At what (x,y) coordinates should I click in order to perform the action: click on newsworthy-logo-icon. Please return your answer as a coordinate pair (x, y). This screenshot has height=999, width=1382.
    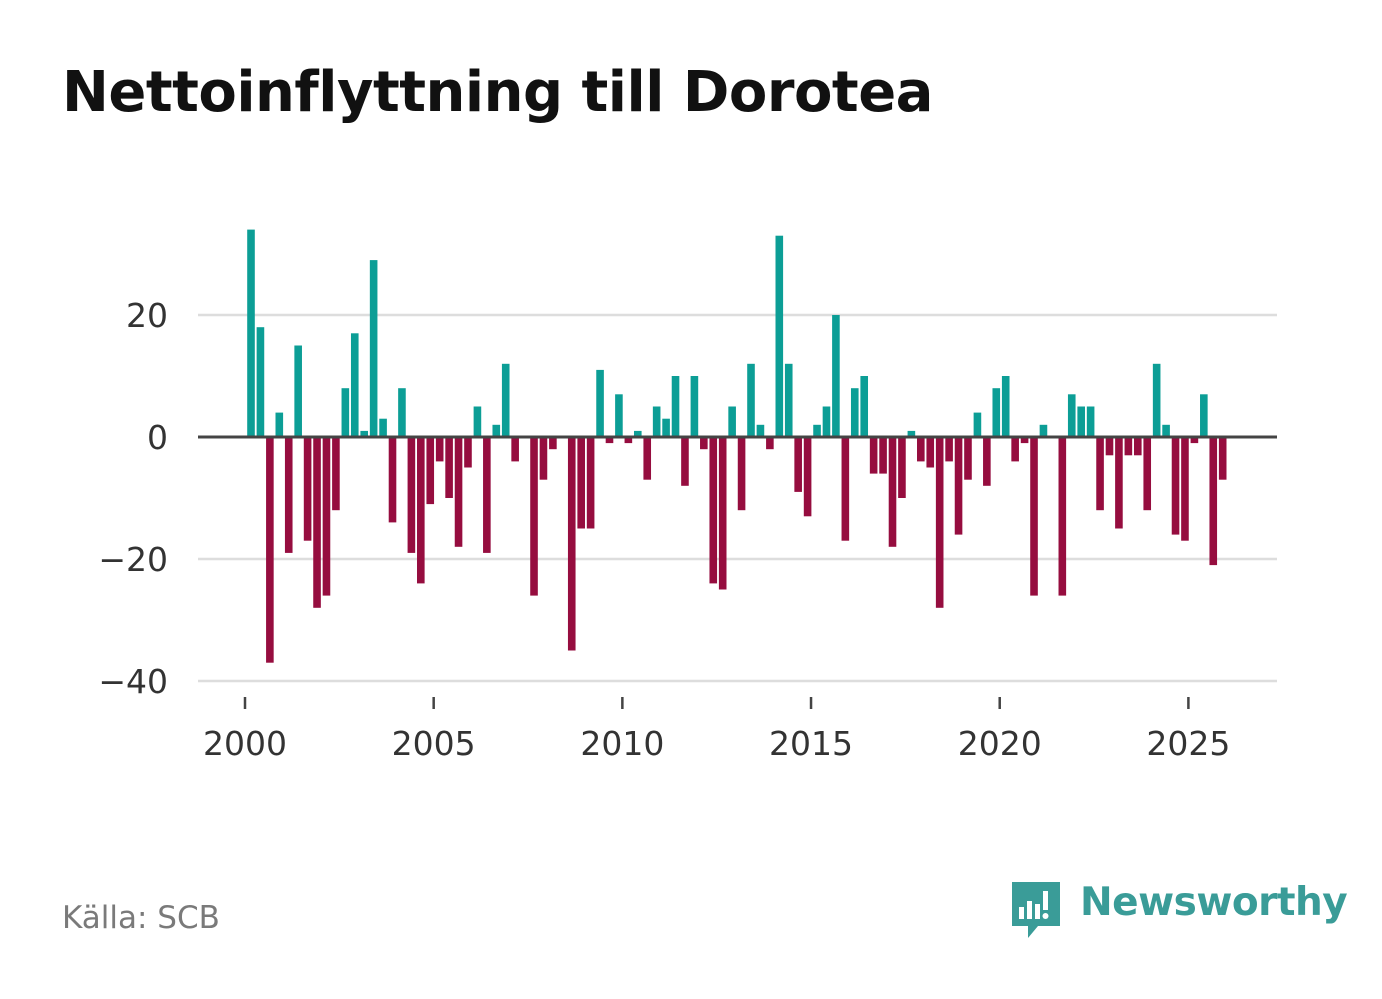
    Looking at the image, I should click on (1036, 910).